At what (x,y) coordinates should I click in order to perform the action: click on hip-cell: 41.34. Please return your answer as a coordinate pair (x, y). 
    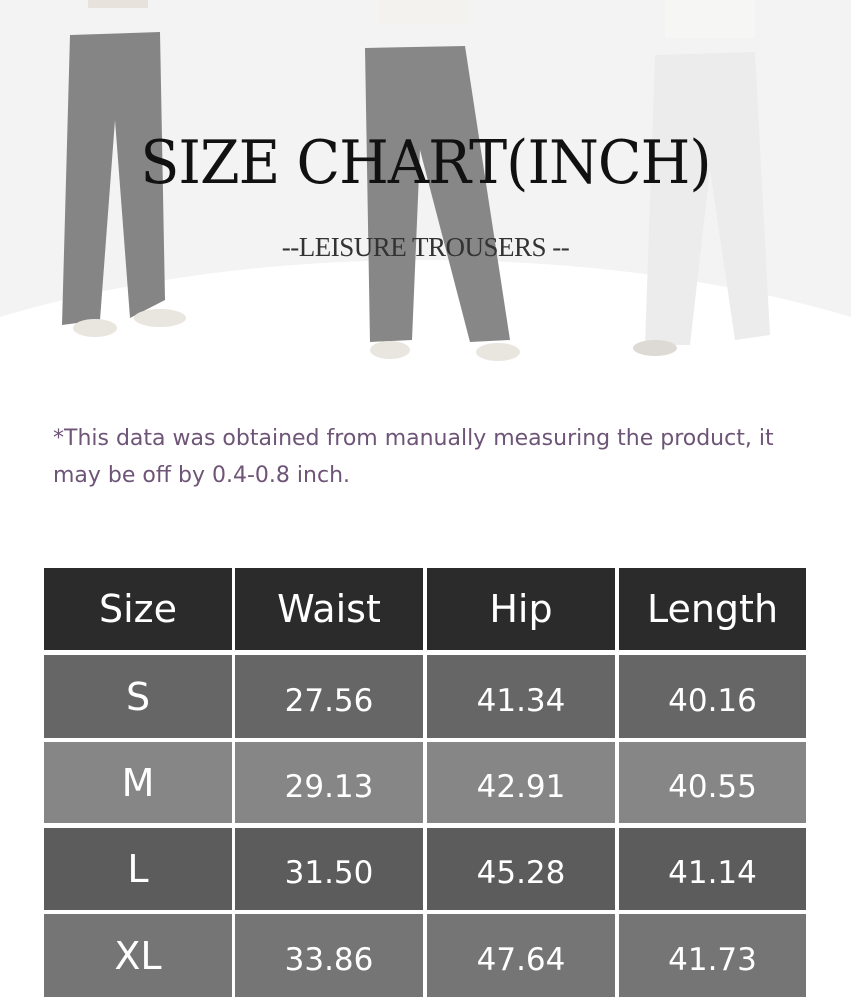
    Looking at the image, I should click on (521, 696).